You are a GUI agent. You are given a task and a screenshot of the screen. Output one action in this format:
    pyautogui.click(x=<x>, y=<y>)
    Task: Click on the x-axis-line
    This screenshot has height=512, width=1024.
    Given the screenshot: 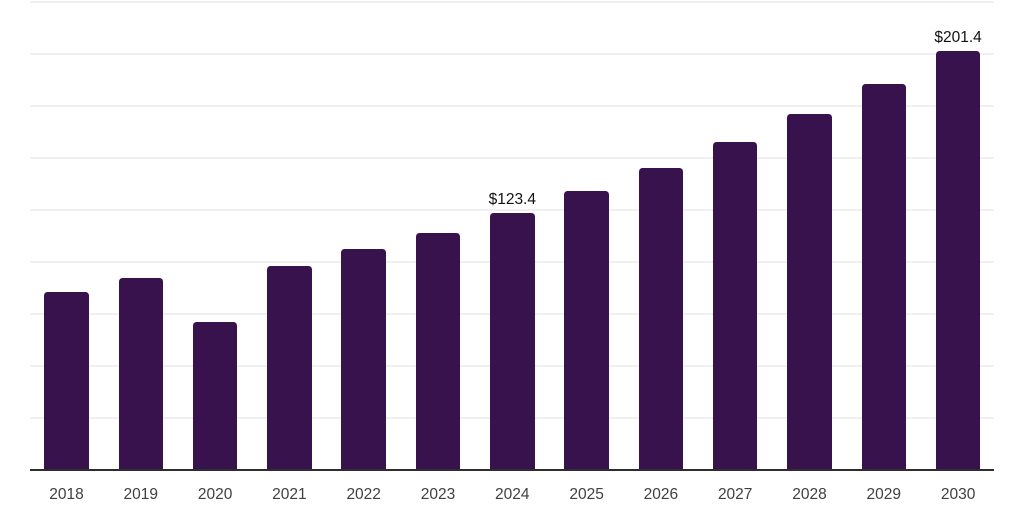 What is the action you would take?
    pyautogui.click(x=512, y=470)
    